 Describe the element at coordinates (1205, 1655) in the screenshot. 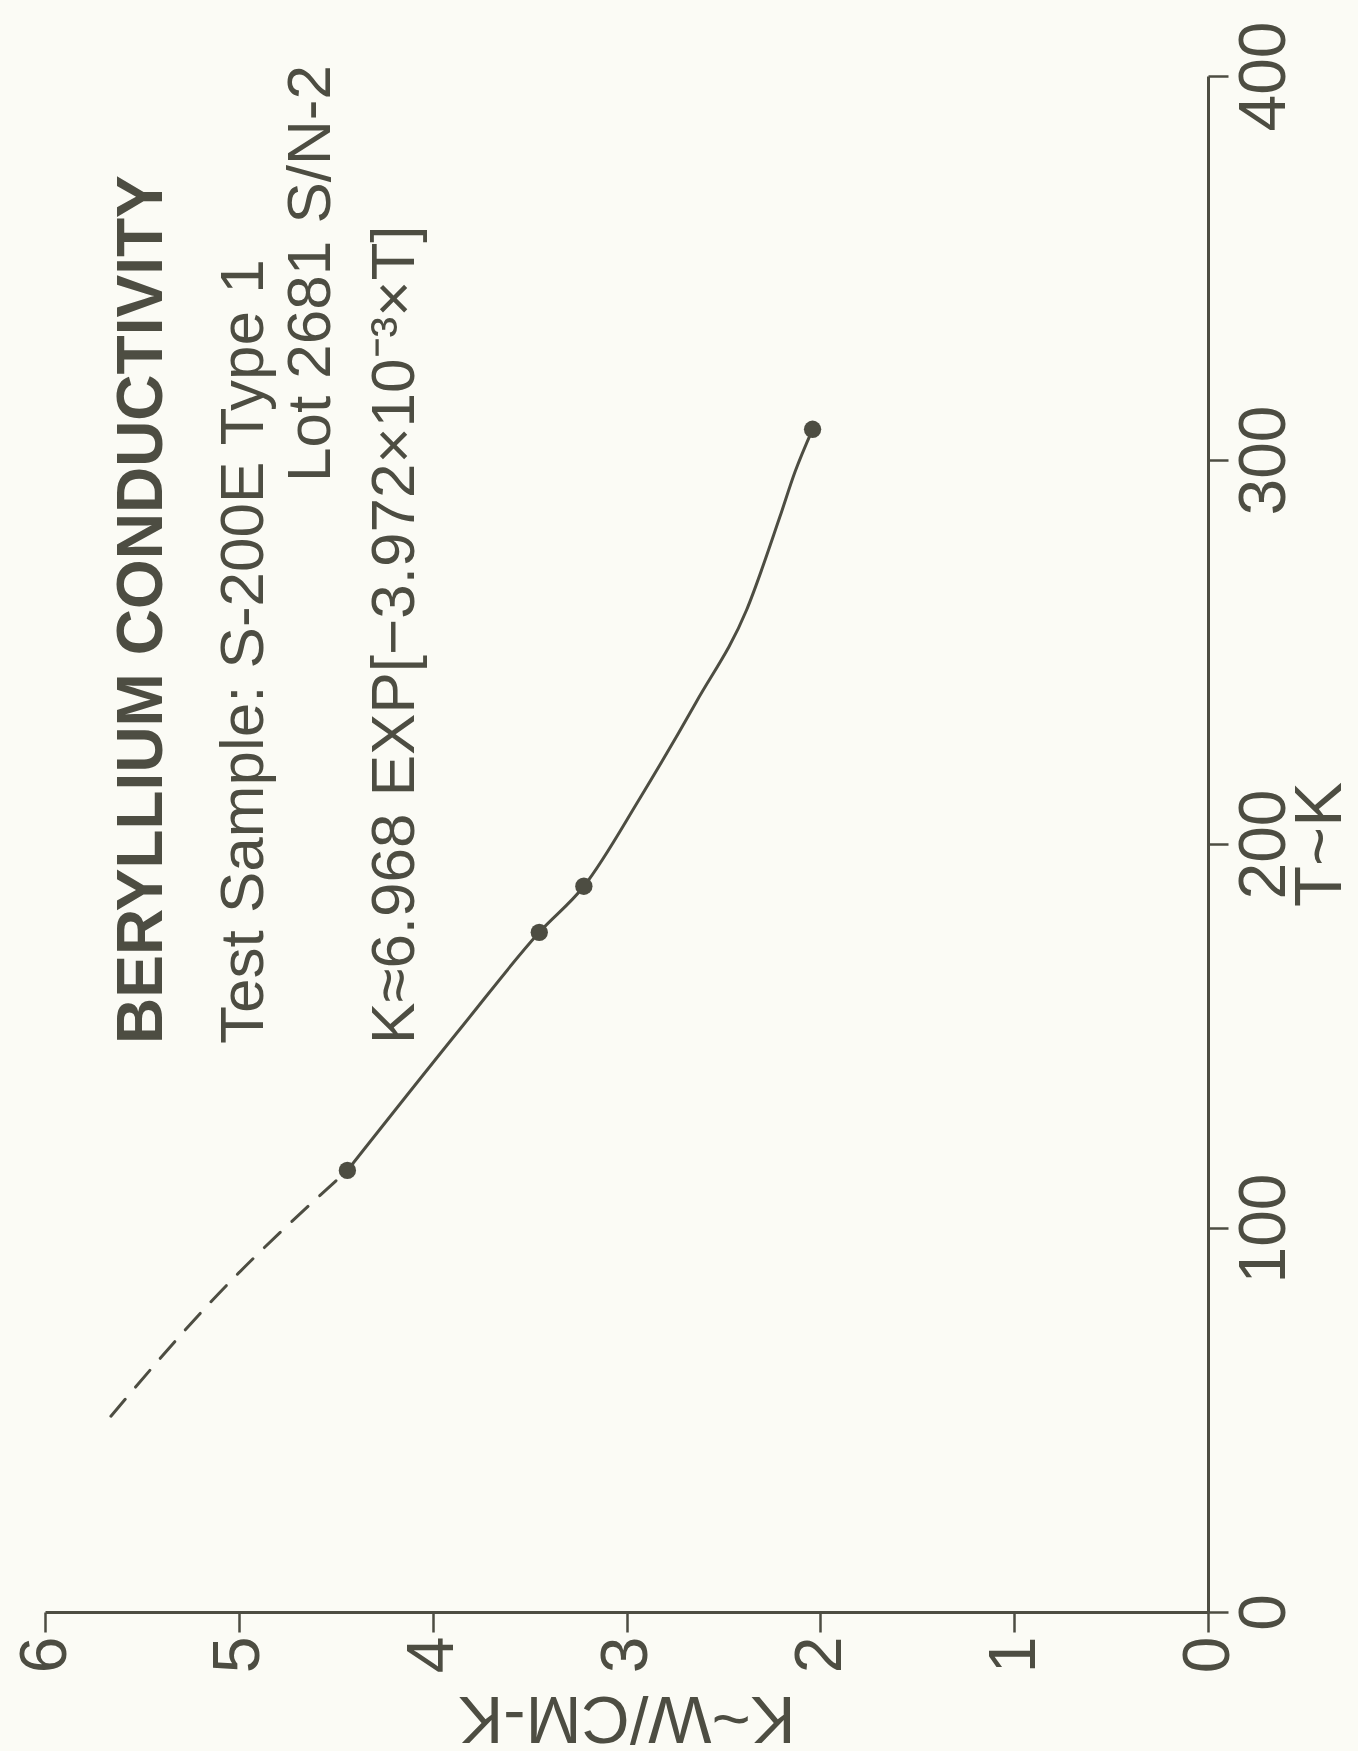

I see `x-tick-label: 0` at that location.